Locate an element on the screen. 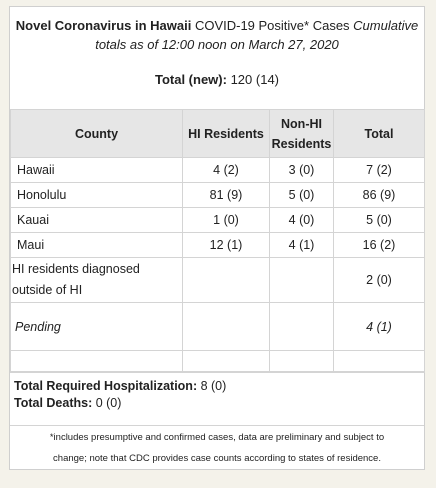  hi-residents-cell: 4 (2) is located at coordinates (226, 170).